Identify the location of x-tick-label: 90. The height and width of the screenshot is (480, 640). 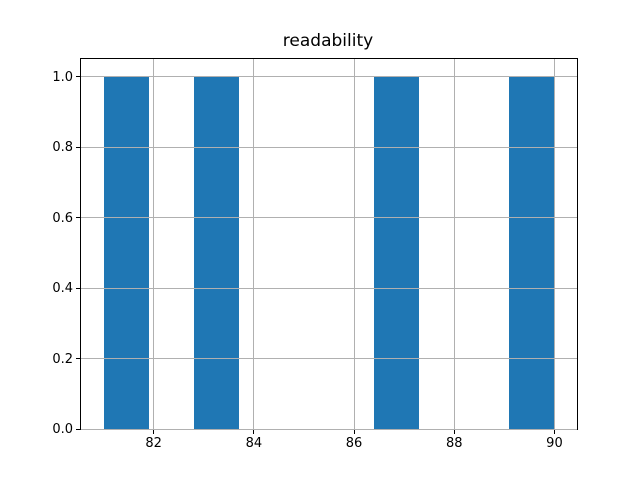
(554, 443).